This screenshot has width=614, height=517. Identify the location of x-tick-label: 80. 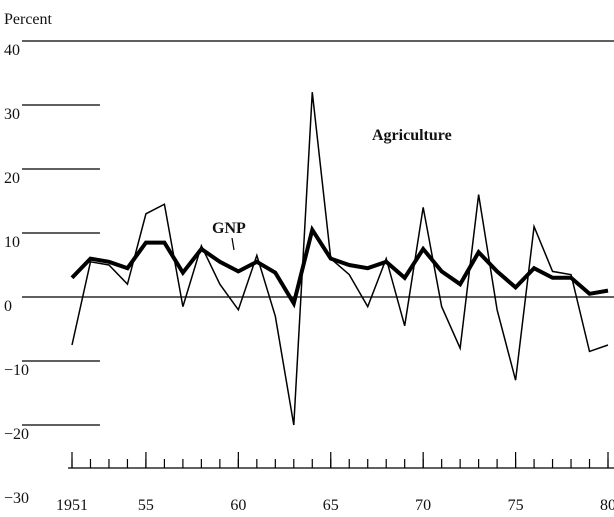
(607, 505).